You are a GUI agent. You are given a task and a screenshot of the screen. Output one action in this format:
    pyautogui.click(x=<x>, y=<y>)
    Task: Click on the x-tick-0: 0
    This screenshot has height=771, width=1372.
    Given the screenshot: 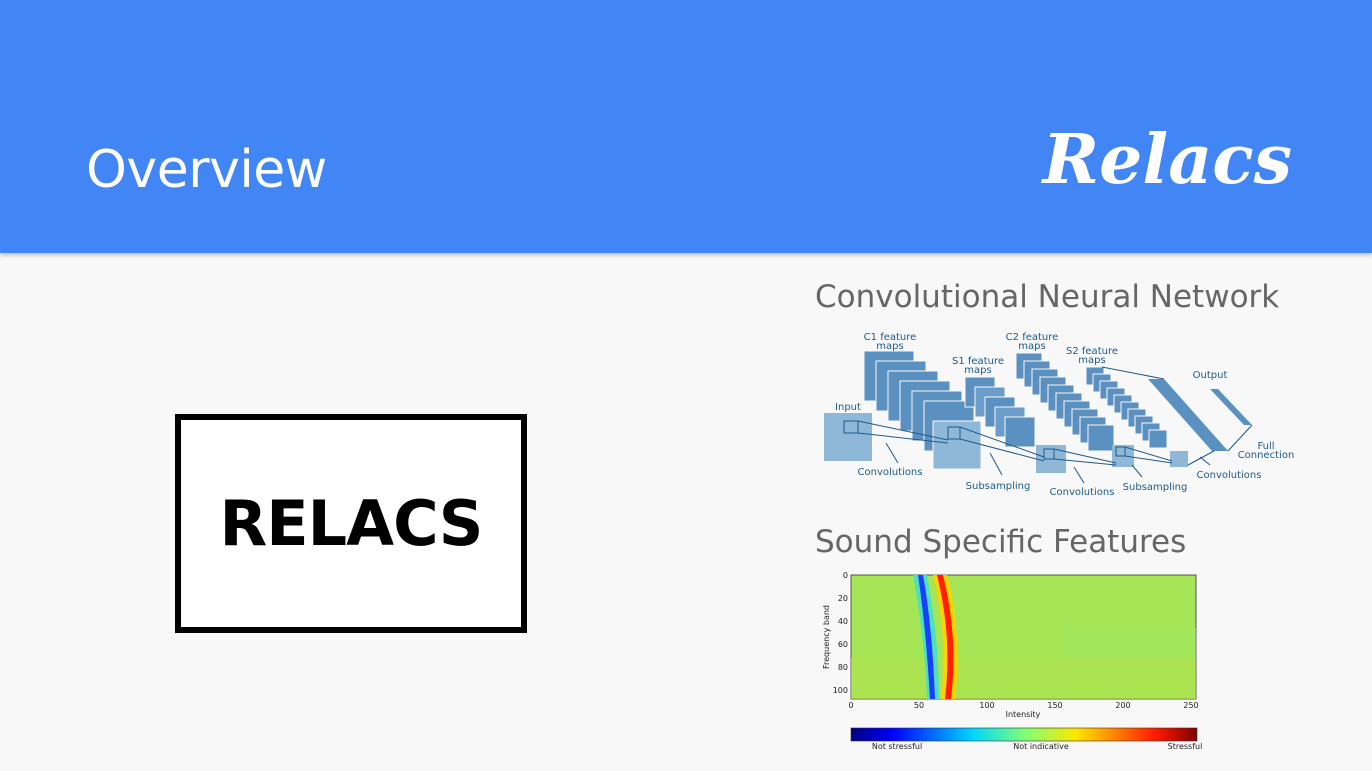 What is the action you would take?
    pyautogui.click(x=850, y=705)
    